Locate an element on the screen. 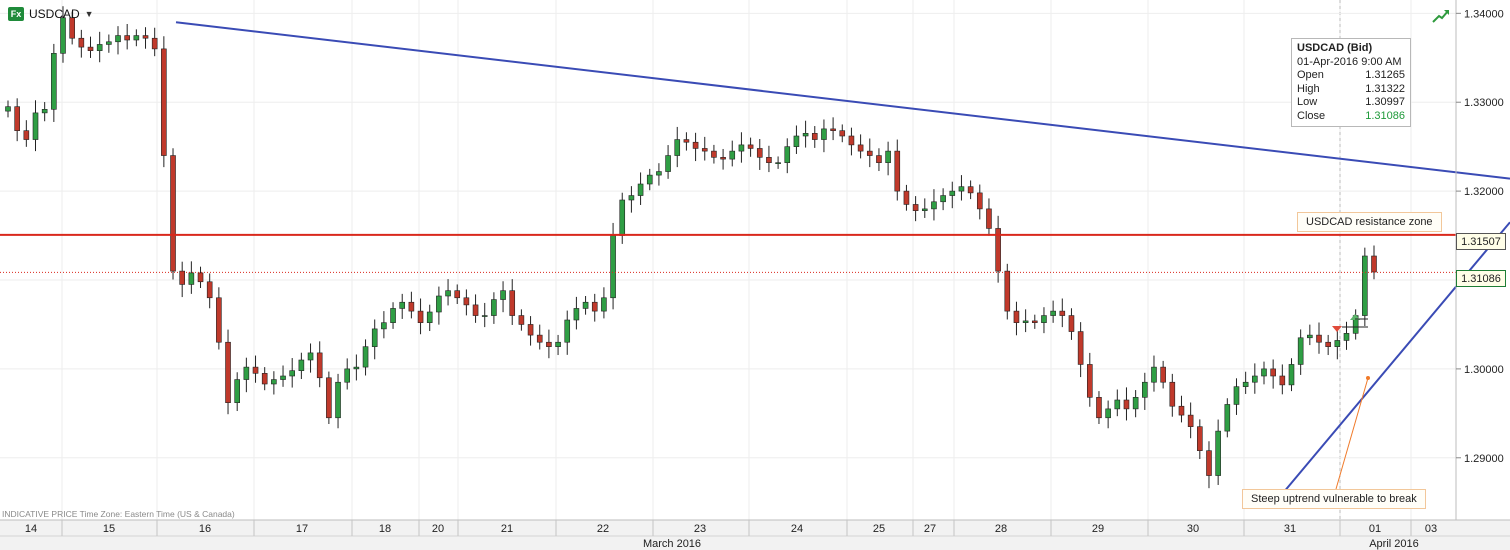 The image size is (1510, 550). x-tick-label: 17 is located at coordinates (302, 529).